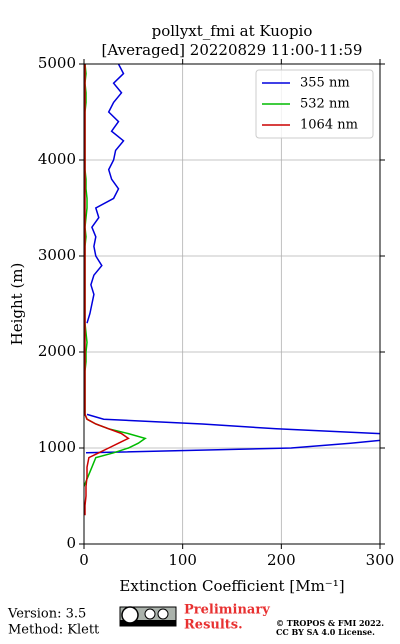  Describe the element at coordinates (325, 104) in the screenshot. I see `legend-label: 532 nm` at that location.